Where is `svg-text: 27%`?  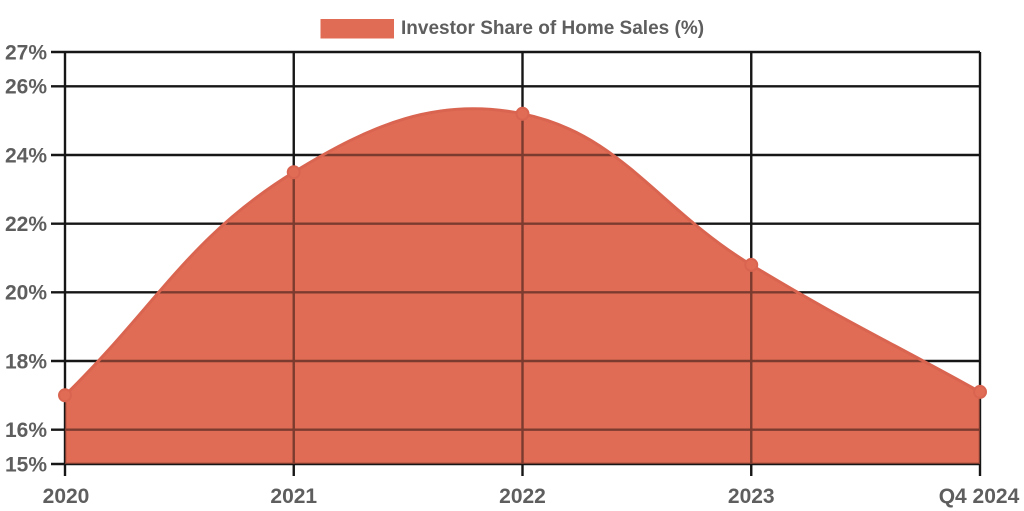
svg-text: 27% is located at coordinates (26, 52).